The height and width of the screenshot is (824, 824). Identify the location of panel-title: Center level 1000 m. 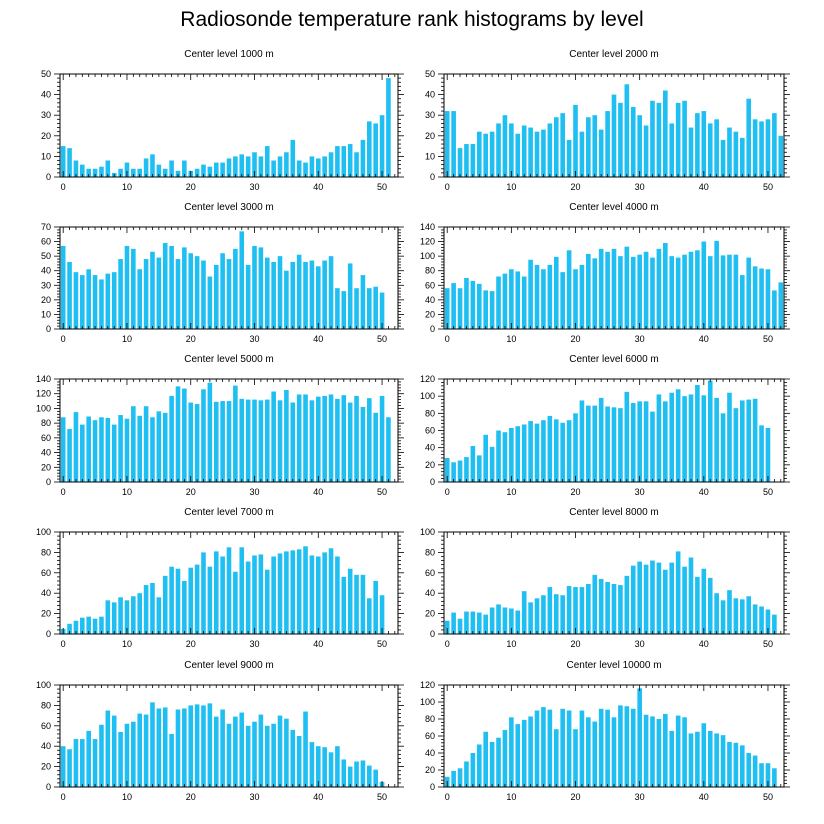
(229, 54).